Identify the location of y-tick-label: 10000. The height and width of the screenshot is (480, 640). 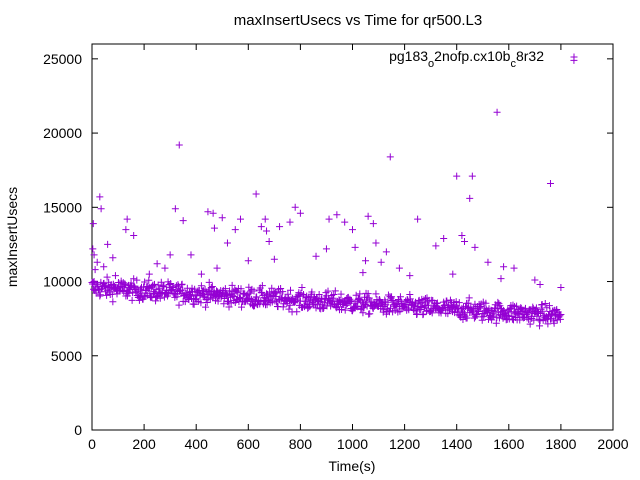
(62, 282).